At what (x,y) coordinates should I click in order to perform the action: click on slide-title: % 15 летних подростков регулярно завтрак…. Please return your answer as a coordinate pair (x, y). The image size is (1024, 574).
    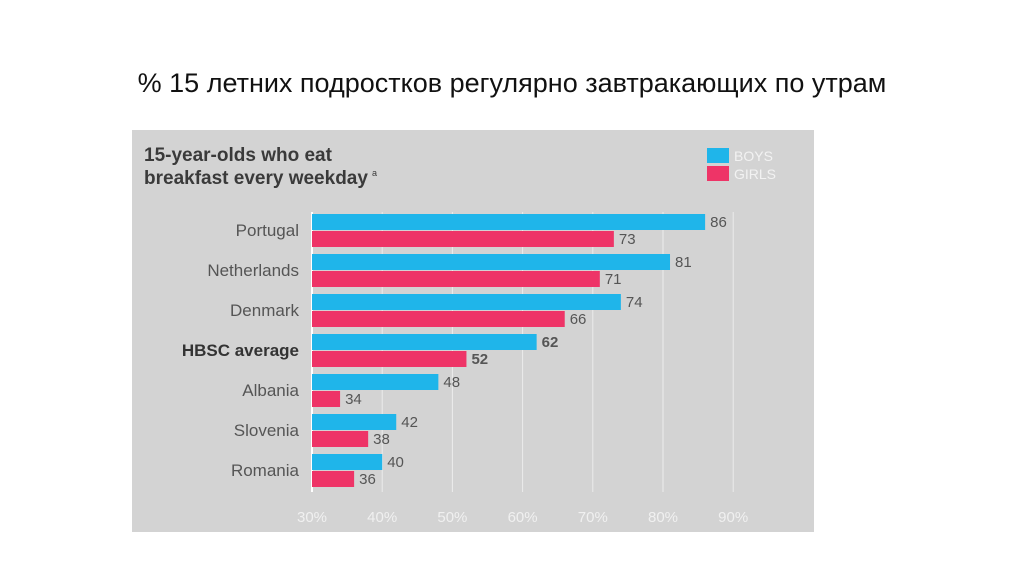
    Looking at the image, I should click on (512, 83).